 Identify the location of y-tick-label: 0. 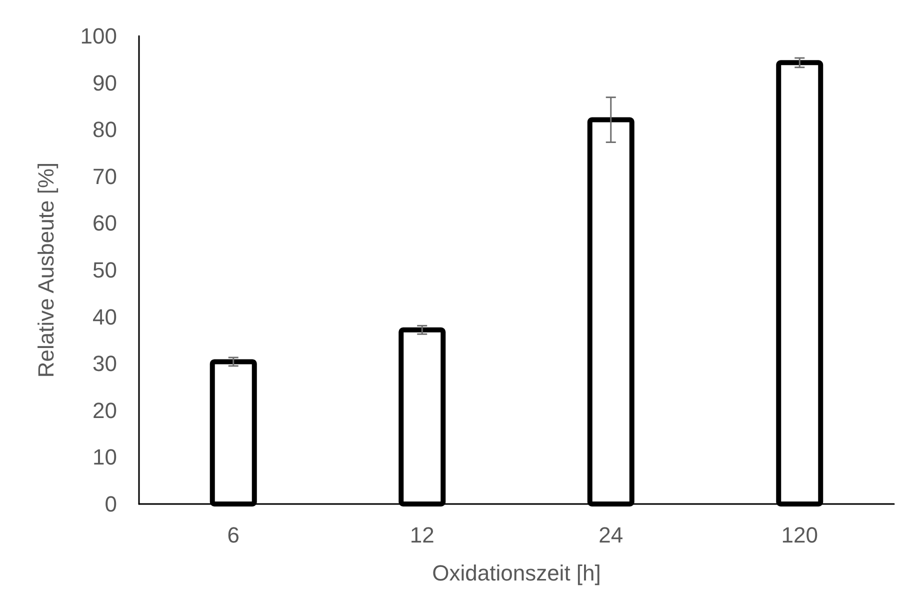
(110, 504).